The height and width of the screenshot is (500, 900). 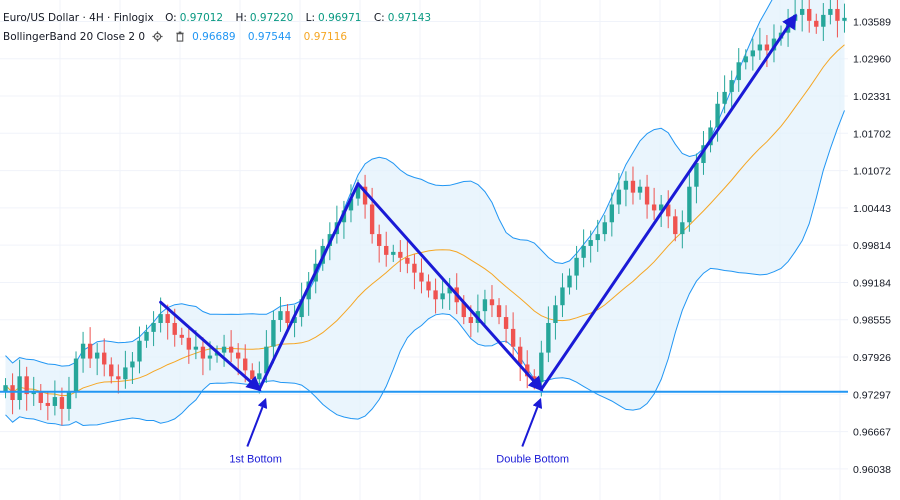 I want to click on price-tick-label: 0.98555, so click(x=872, y=321).